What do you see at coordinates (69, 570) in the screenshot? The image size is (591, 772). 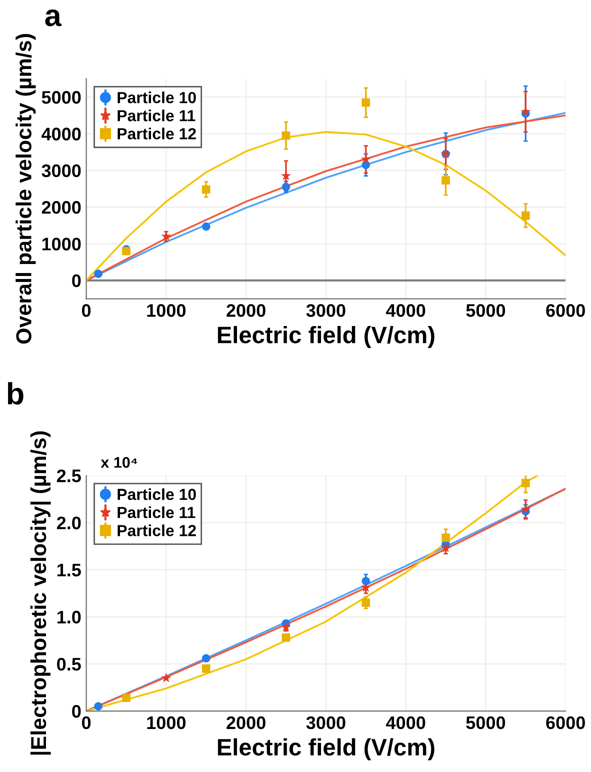 I see `y-tick-label: 1.5` at bounding box center [69, 570].